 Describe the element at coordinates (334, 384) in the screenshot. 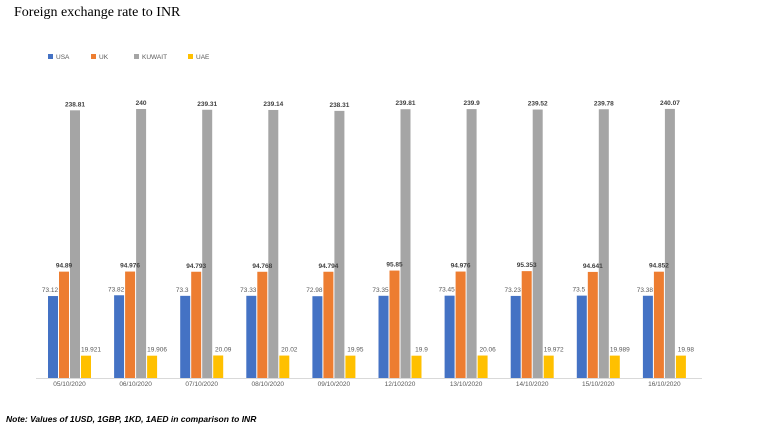

I see `x-tick-label: 09/10/2020` at that location.